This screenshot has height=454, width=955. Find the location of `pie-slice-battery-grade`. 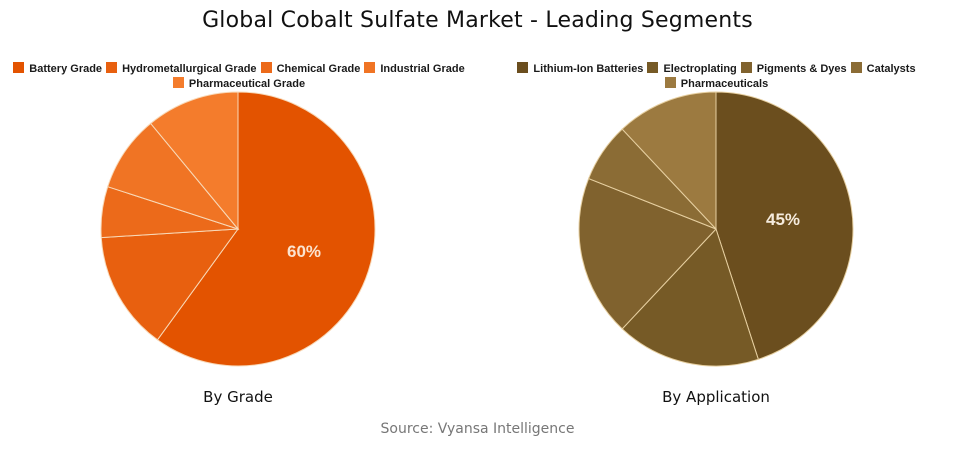

pie-slice-battery-grade is located at coordinates (266, 229).